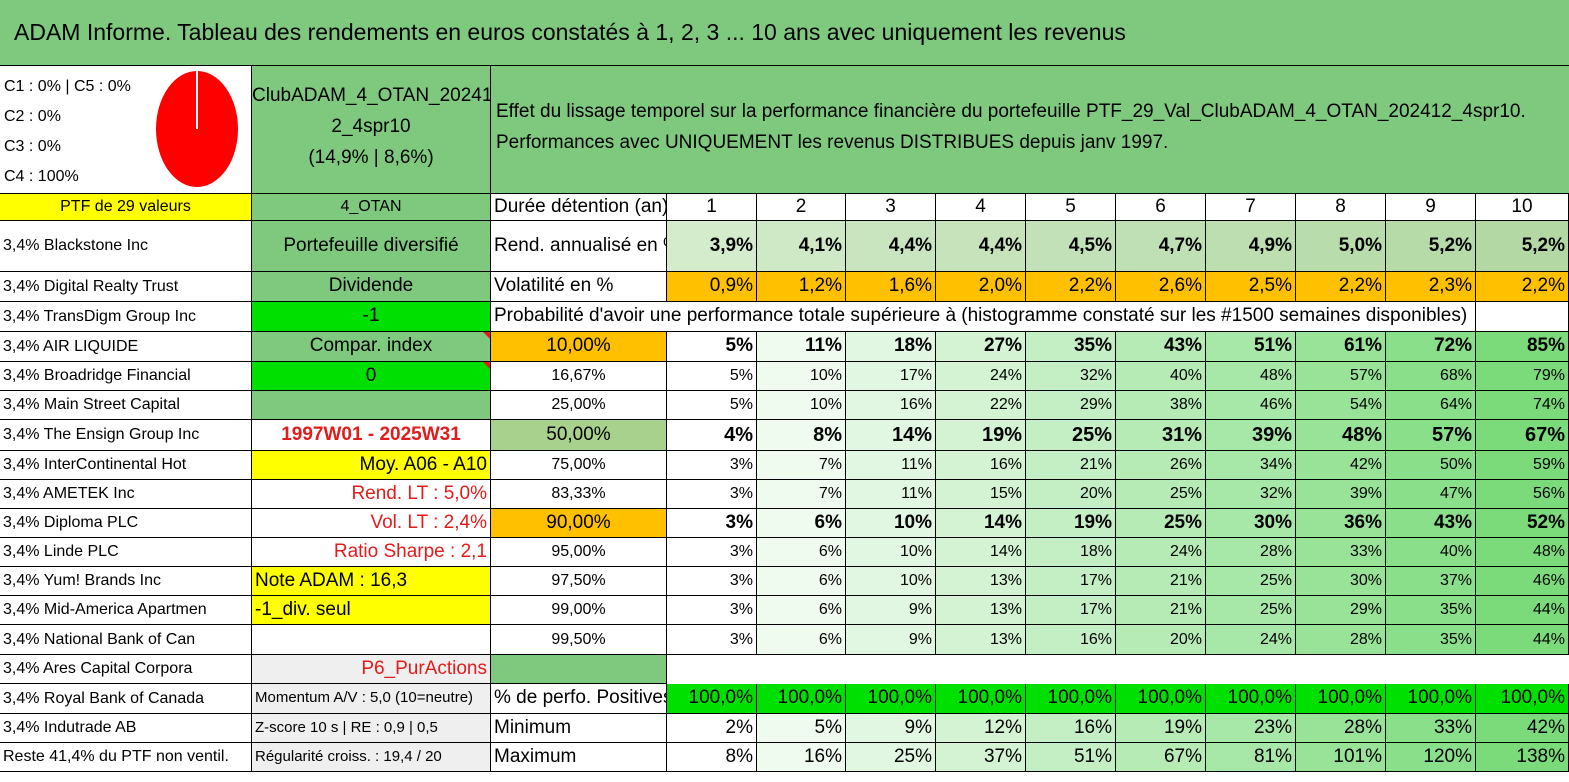 The height and width of the screenshot is (782, 1569). I want to click on prob-value: 8%, so click(801, 435).